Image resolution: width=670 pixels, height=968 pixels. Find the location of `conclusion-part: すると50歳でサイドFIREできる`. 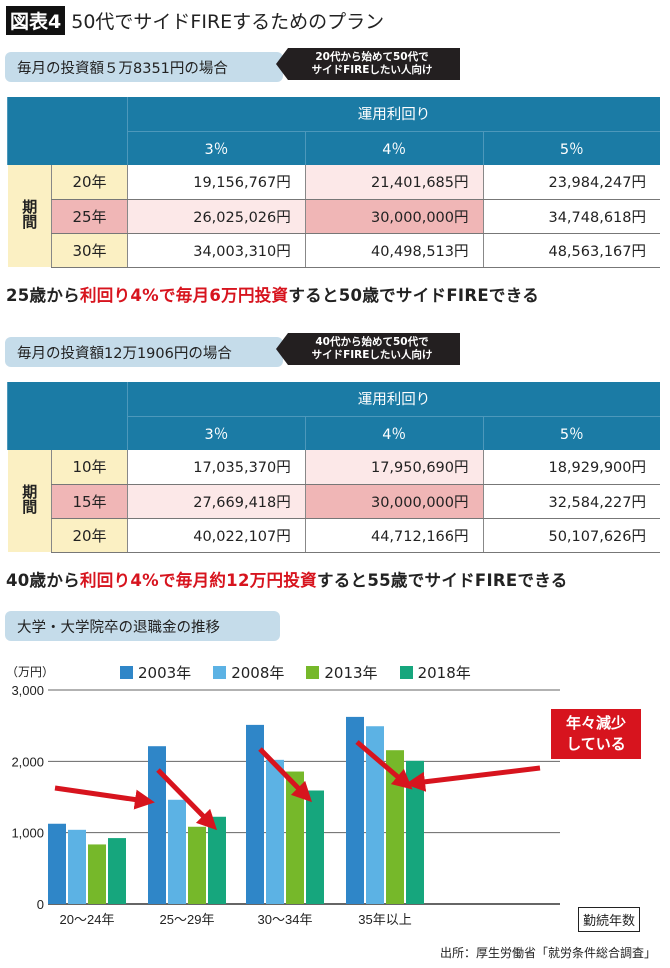

conclusion-part: すると50歳でサイドFIREできる is located at coordinates (413, 295).